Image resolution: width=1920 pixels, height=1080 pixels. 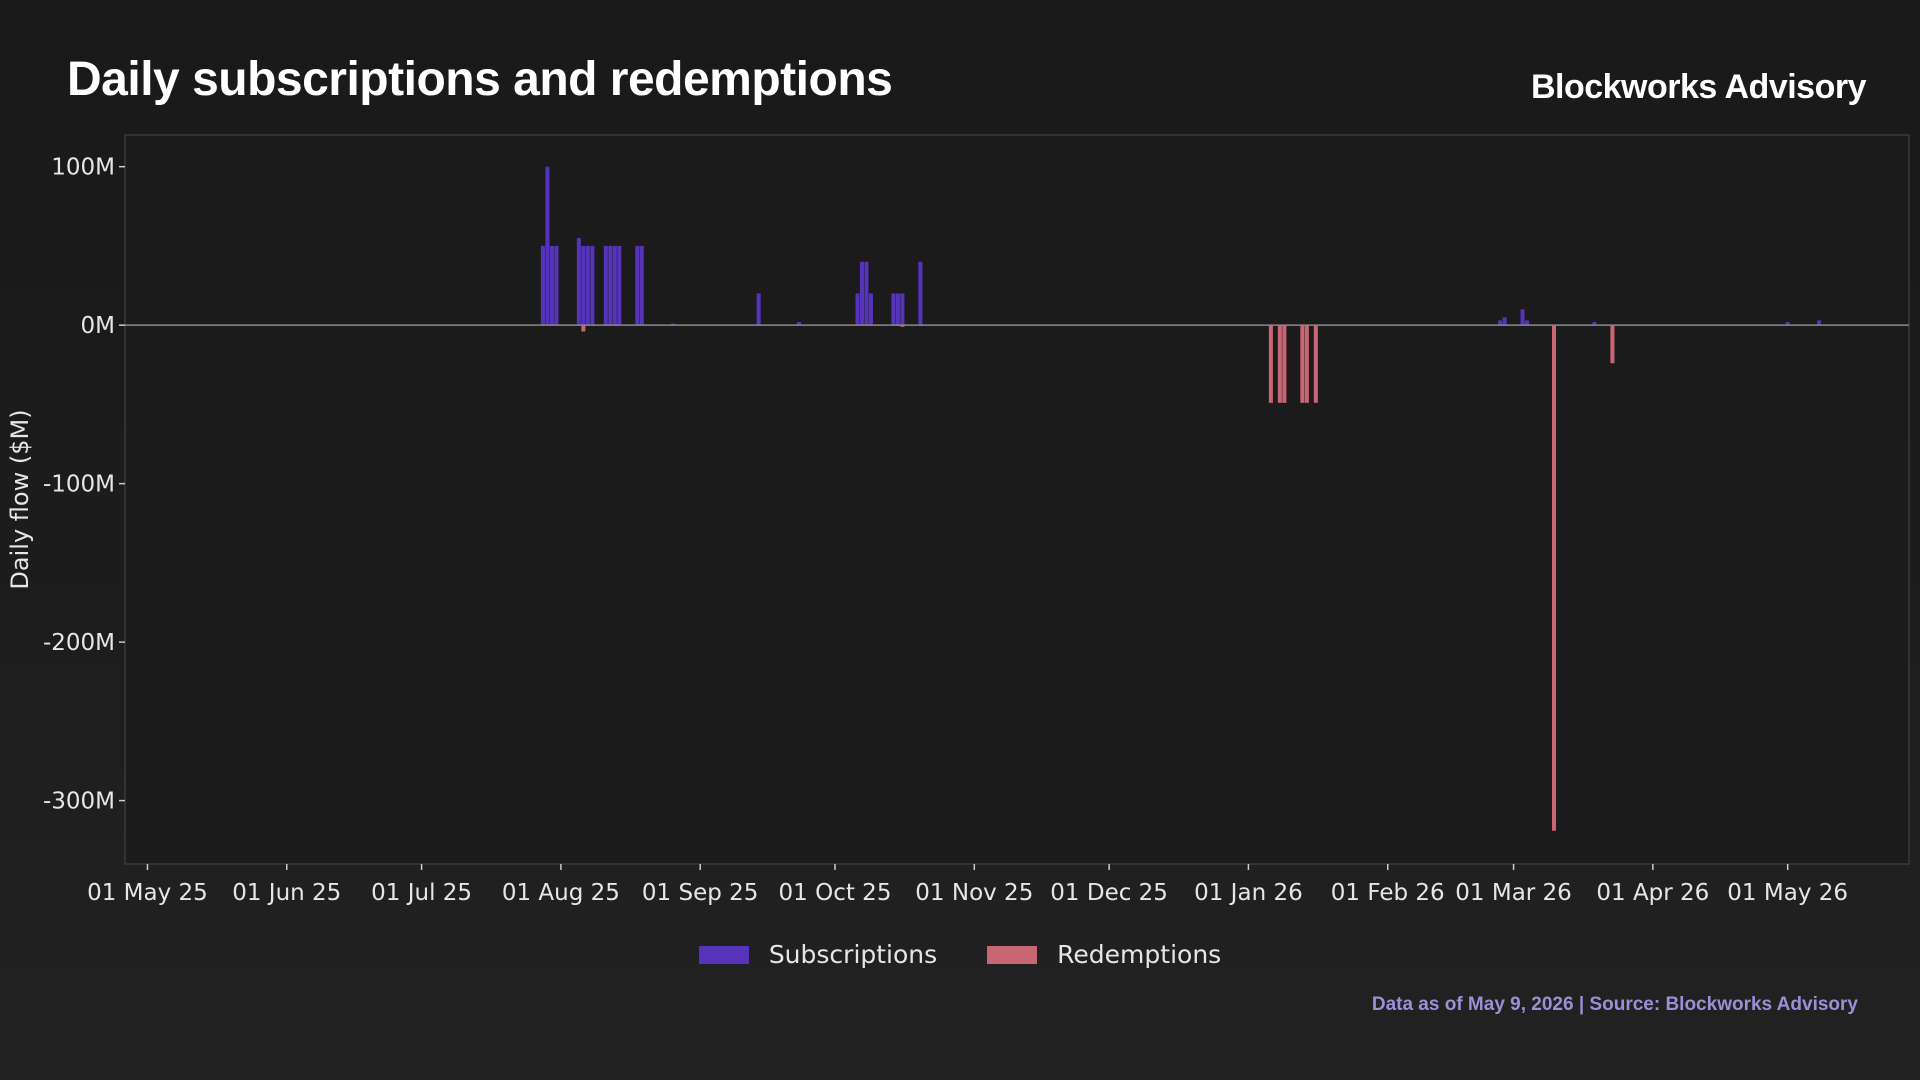 I want to click on brand-logo: Blockworks Advisory, so click(x=1698, y=87).